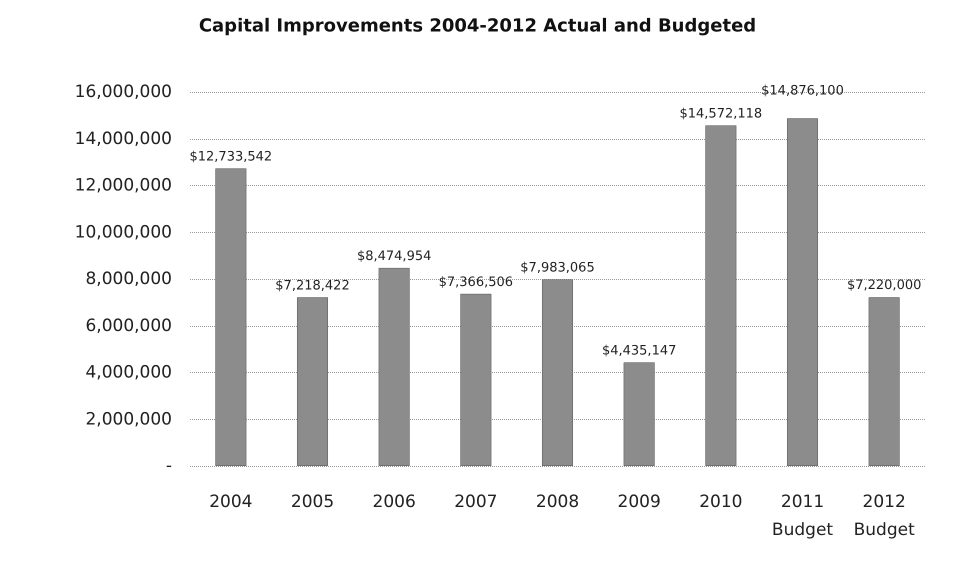  What do you see at coordinates (557, 268) in the screenshot?
I see `data-label: $7,983,065` at bounding box center [557, 268].